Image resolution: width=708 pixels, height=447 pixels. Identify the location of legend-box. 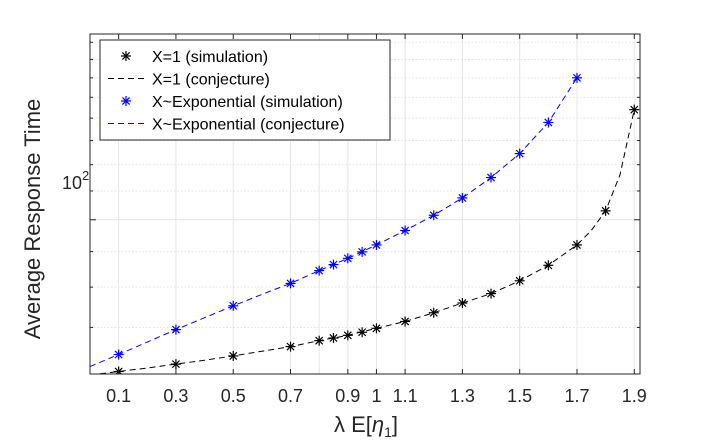
(245, 90).